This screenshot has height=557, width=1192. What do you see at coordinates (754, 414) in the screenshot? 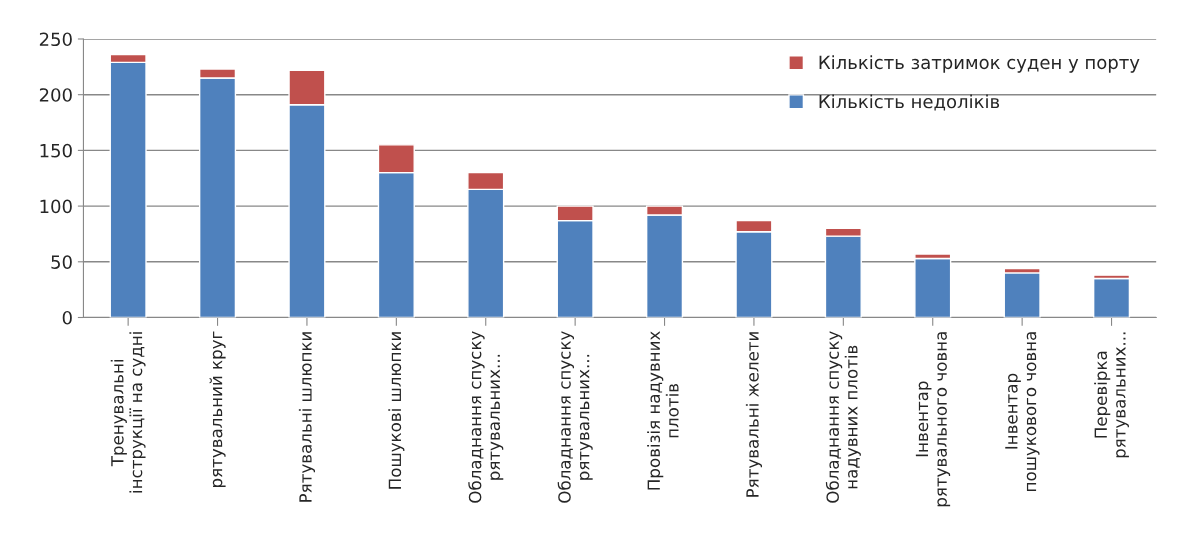
I see `x-tick-label: Рятувальні желети` at bounding box center [754, 414].